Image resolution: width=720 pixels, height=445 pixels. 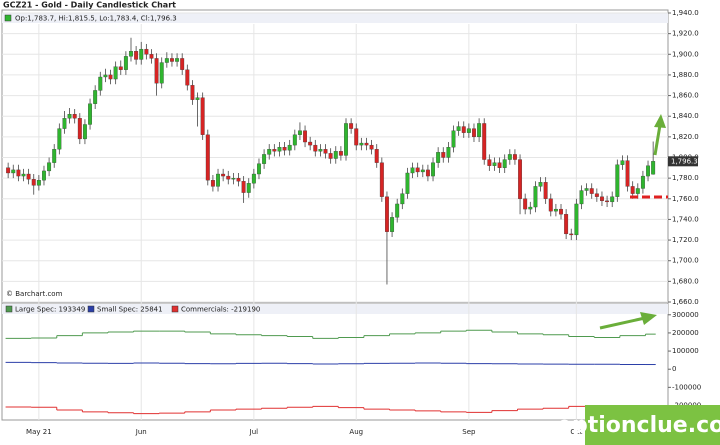 I want to click on chart-title: GCZ21 - Gold - Daily Candlestick Chart, so click(x=89, y=5).